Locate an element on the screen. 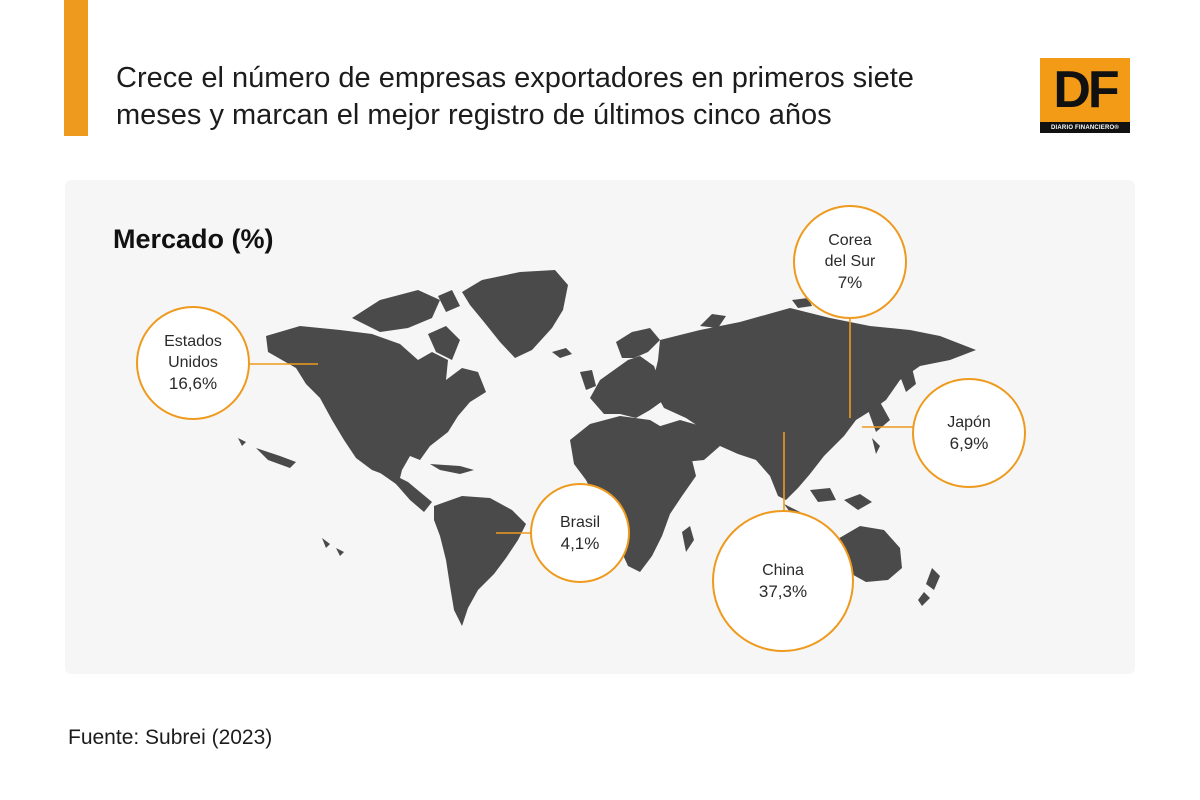 The height and width of the screenshot is (800, 1200). market-bubble-estados-unidos: Estados Unidos 16,6% is located at coordinates (193, 363).